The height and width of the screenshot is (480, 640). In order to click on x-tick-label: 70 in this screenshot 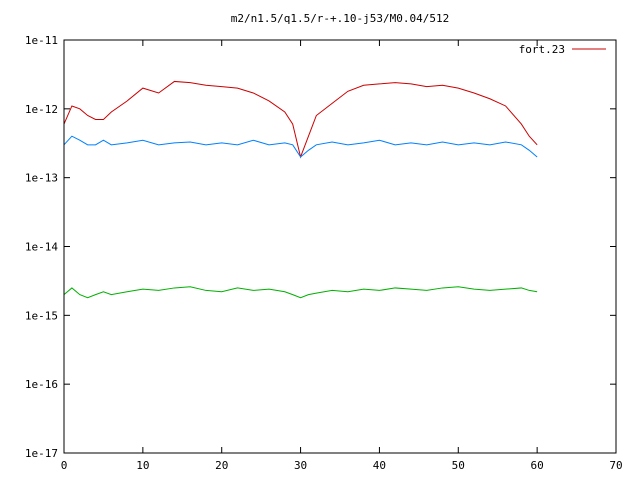, I will do `click(615, 465)`.